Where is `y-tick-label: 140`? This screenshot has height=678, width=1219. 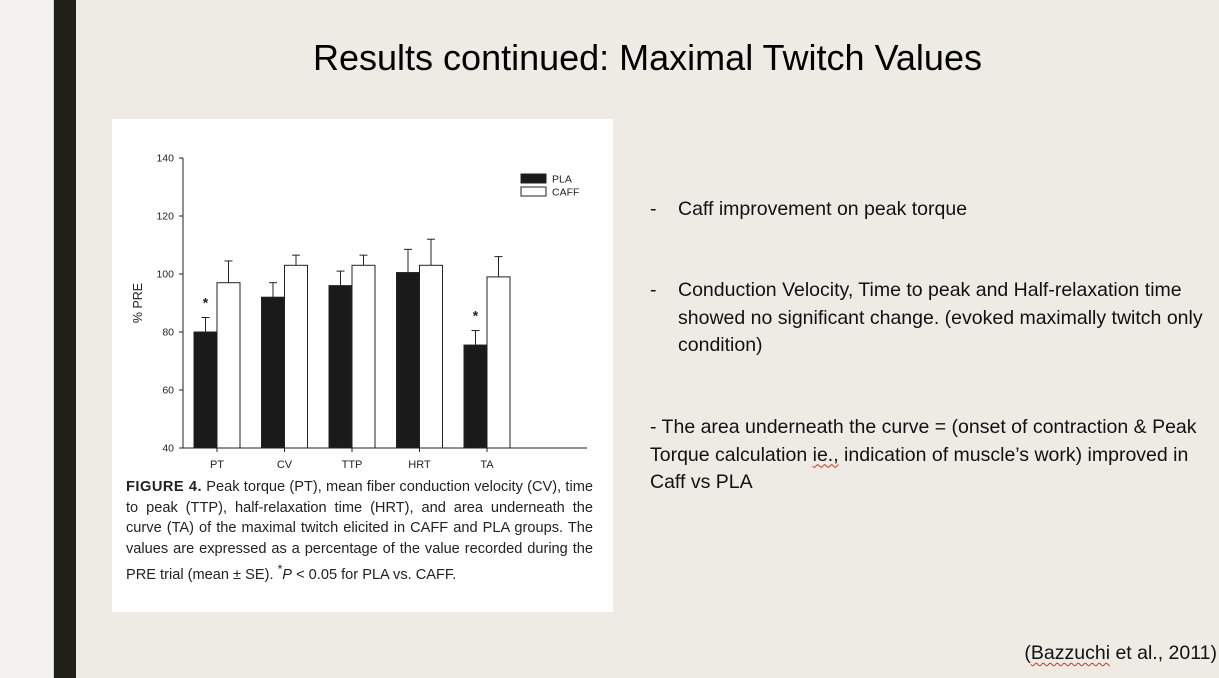
y-tick-label: 140 is located at coordinates (165, 159).